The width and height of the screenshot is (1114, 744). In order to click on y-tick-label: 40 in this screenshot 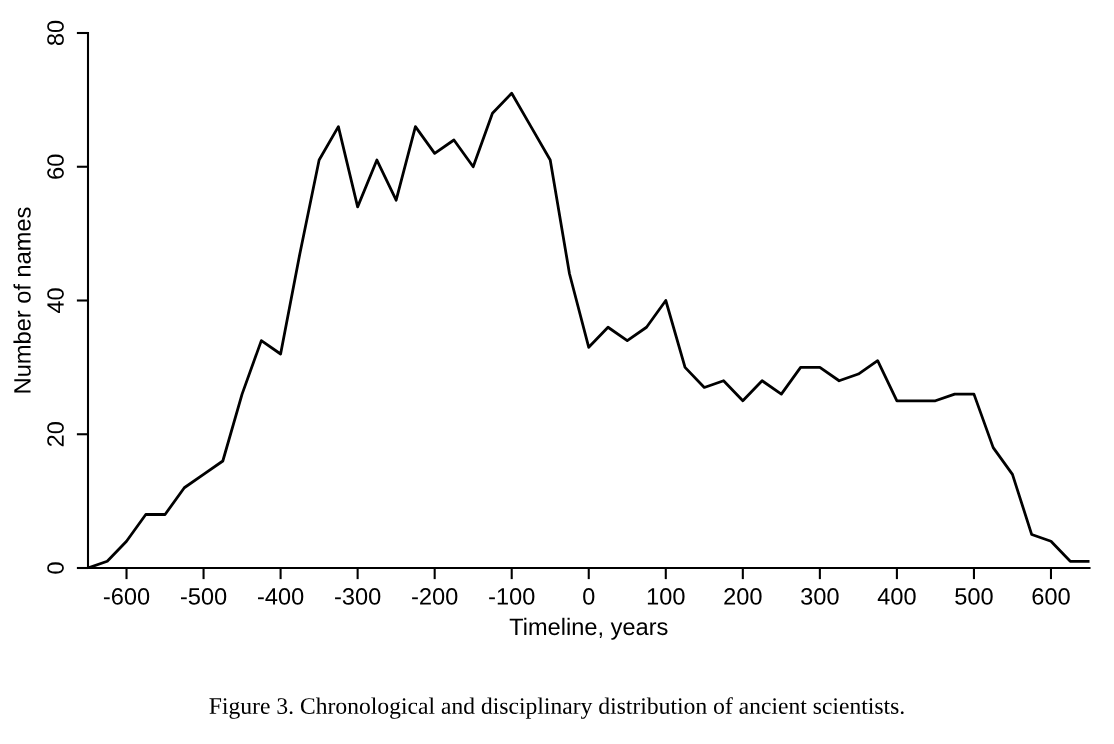, I will do `click(55, 301)`.